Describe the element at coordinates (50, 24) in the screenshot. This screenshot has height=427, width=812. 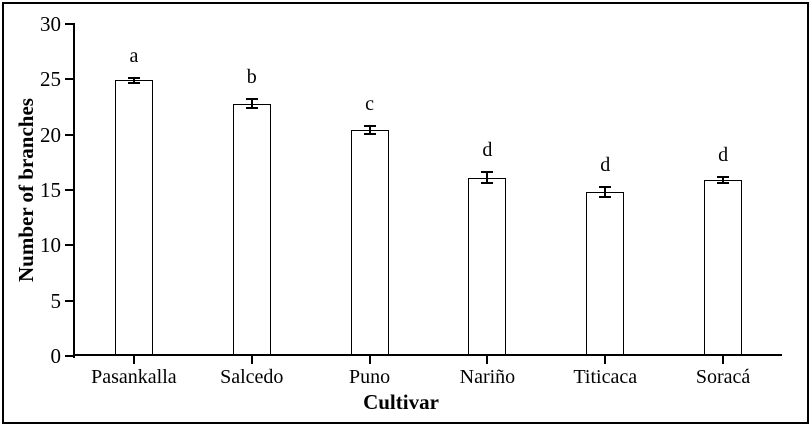
I see `y-tick-label-30: 30` at that location.